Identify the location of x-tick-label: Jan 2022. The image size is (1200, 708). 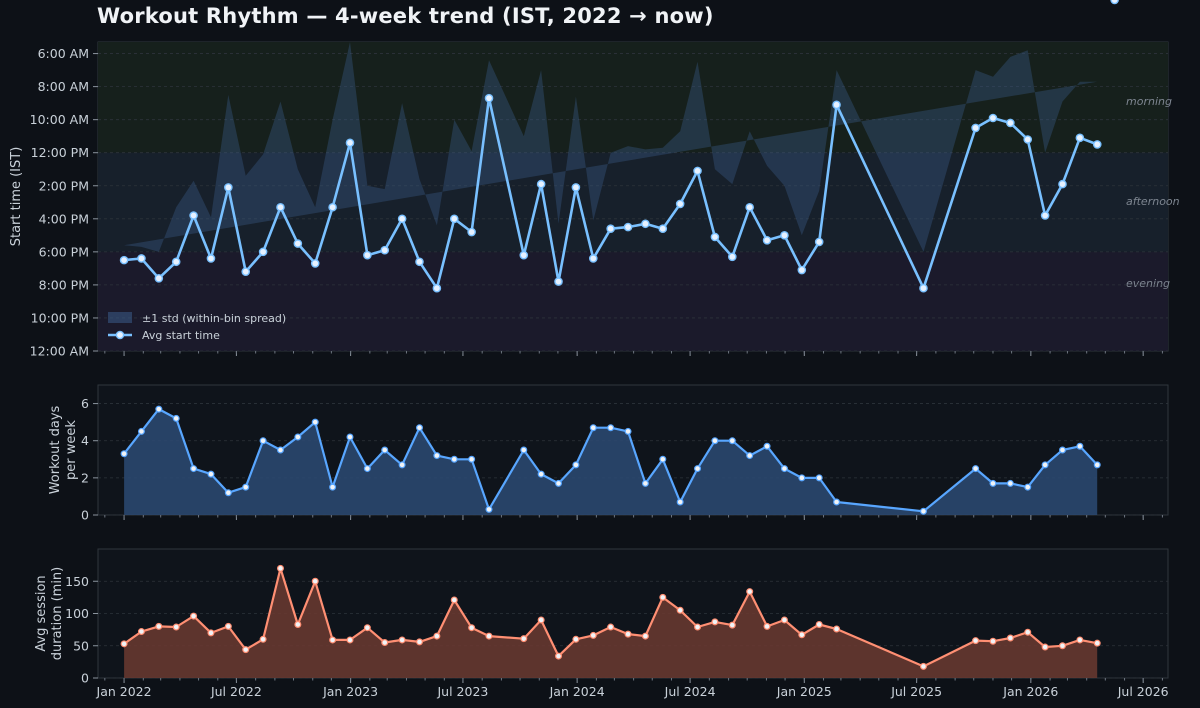
(124, 691).